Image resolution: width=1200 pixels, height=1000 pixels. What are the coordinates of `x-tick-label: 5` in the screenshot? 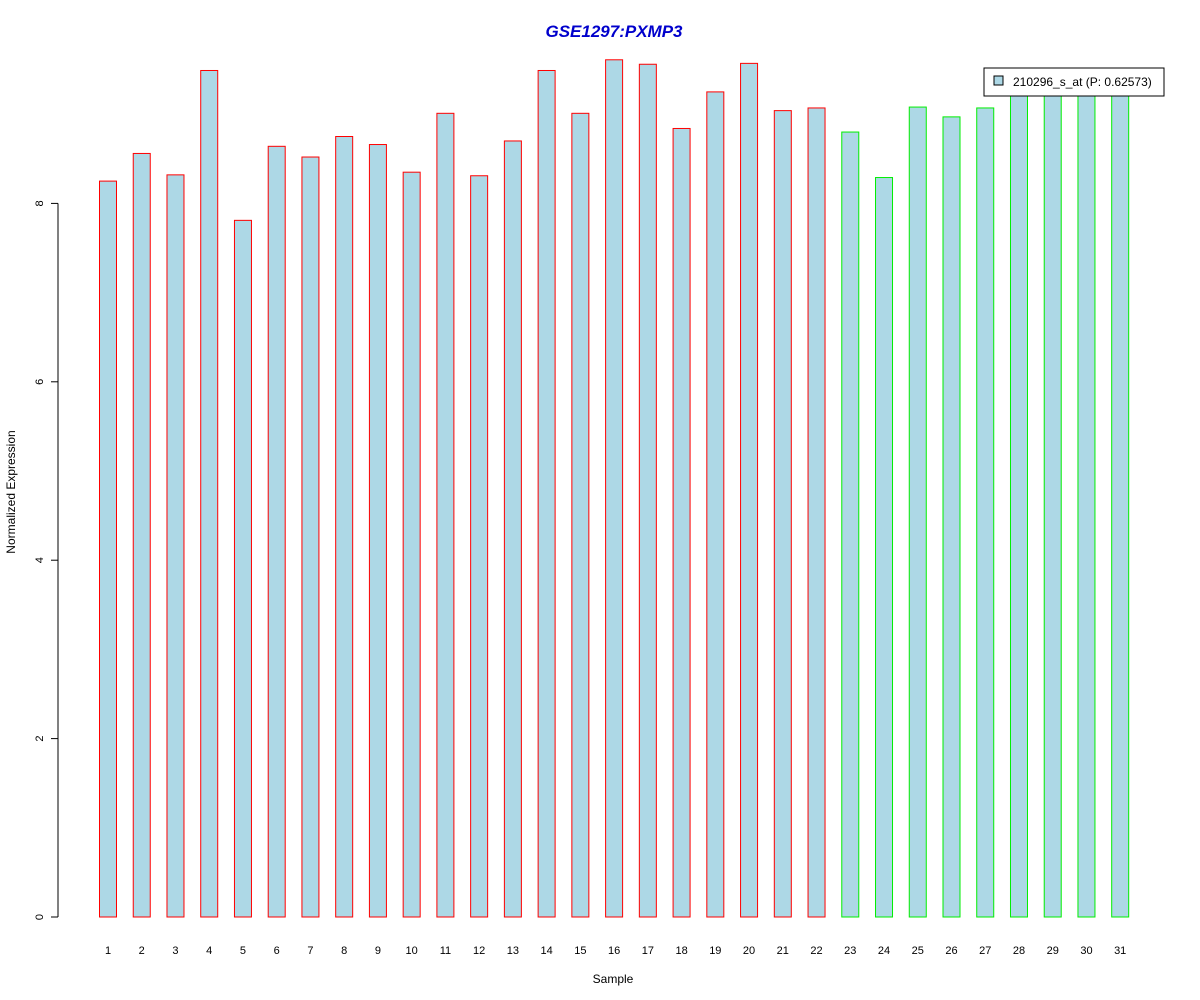 It's located at (243, 951).